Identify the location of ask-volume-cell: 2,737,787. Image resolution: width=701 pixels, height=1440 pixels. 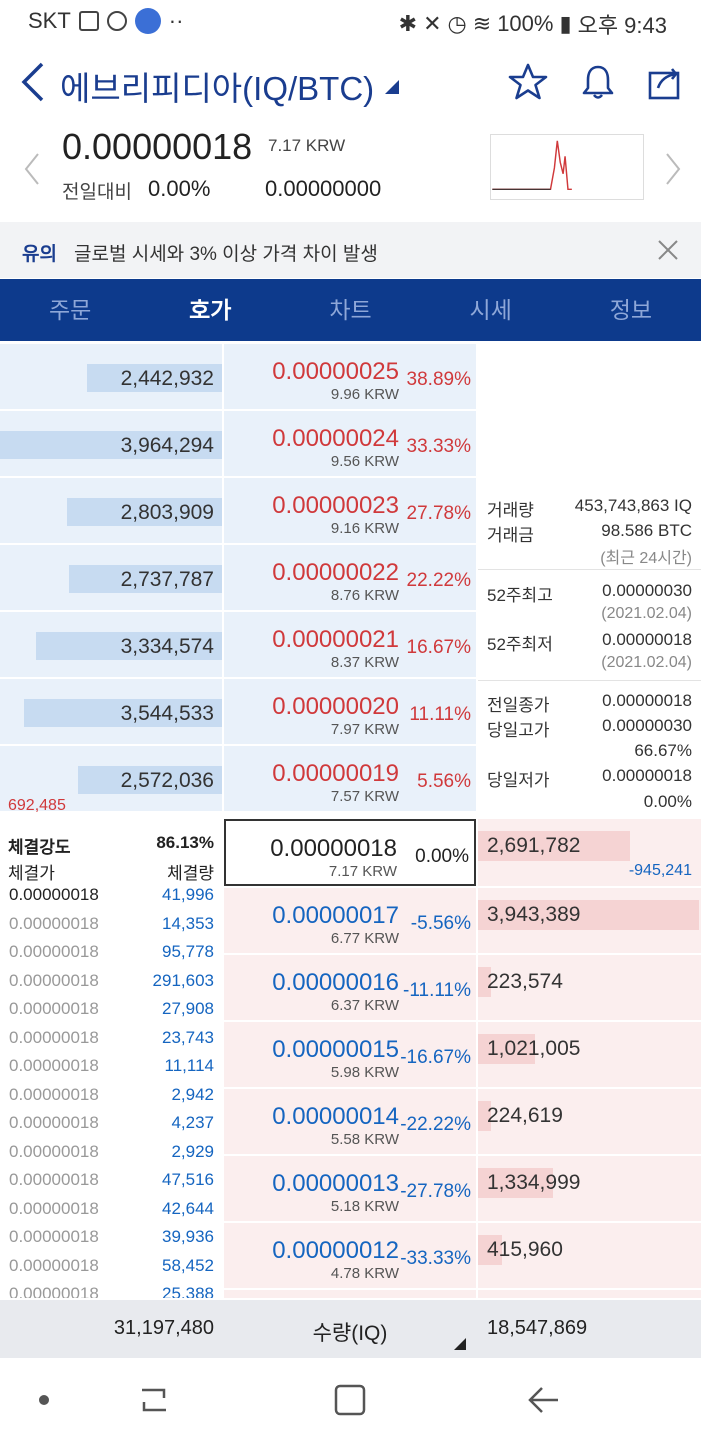
(111, 577).